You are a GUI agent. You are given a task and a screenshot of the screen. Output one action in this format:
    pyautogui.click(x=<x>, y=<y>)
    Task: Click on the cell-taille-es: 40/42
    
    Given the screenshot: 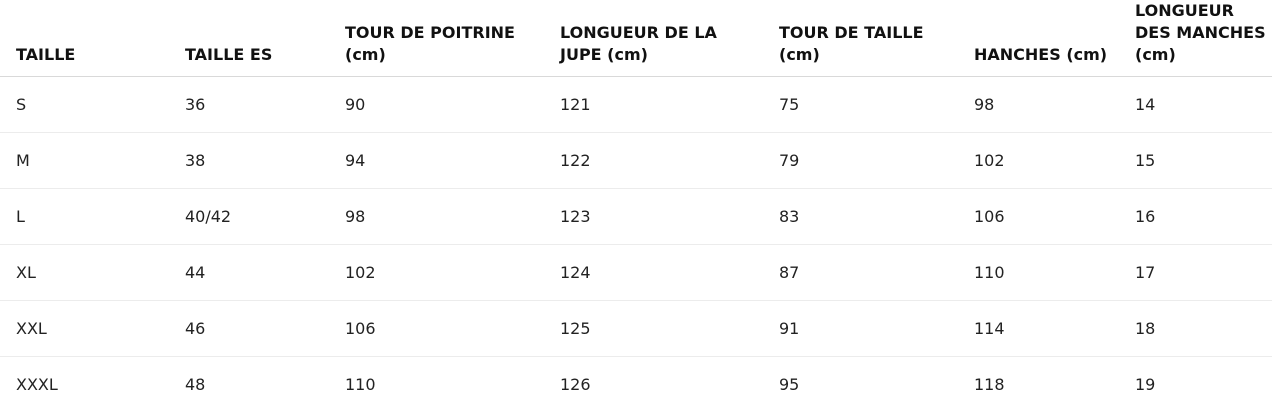 What is the action you would take?
    pyautogui.click(x=249, y=216)
    